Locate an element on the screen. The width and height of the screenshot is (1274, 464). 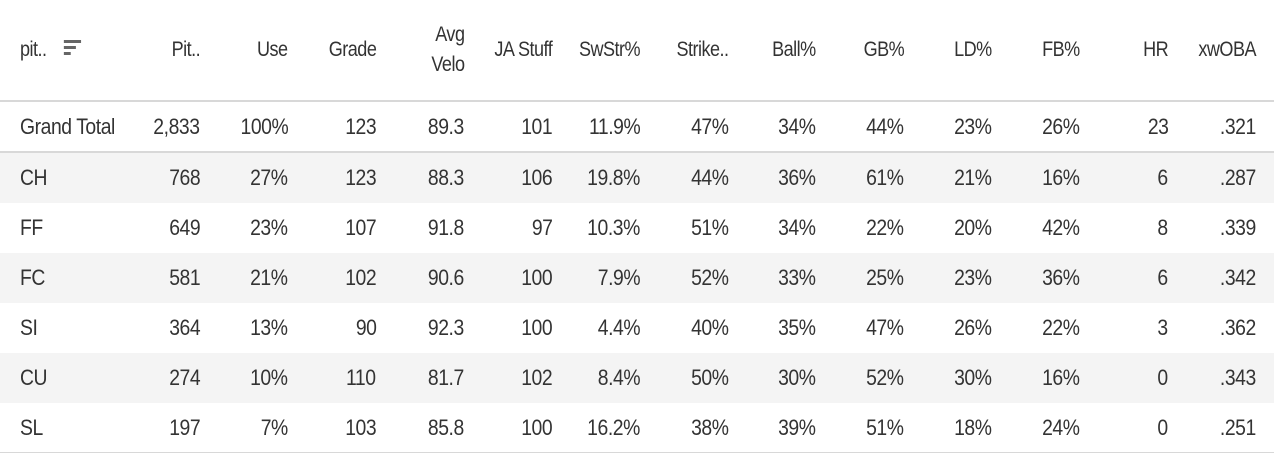
sort-descending-icon is located at coordinates (72, 48).